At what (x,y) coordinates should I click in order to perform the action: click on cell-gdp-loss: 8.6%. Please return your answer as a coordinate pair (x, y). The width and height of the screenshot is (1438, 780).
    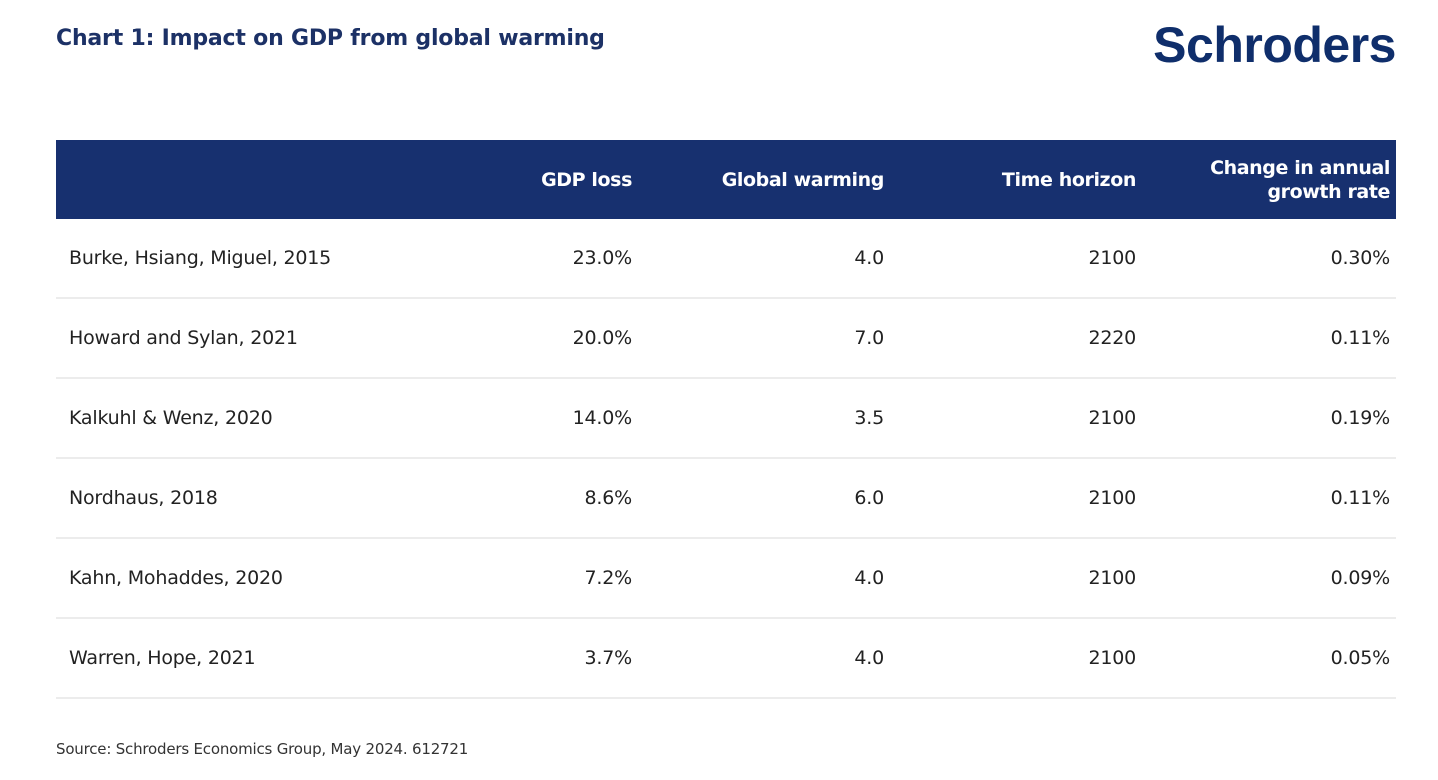
    Looking at the image, I should click on (567, 498).